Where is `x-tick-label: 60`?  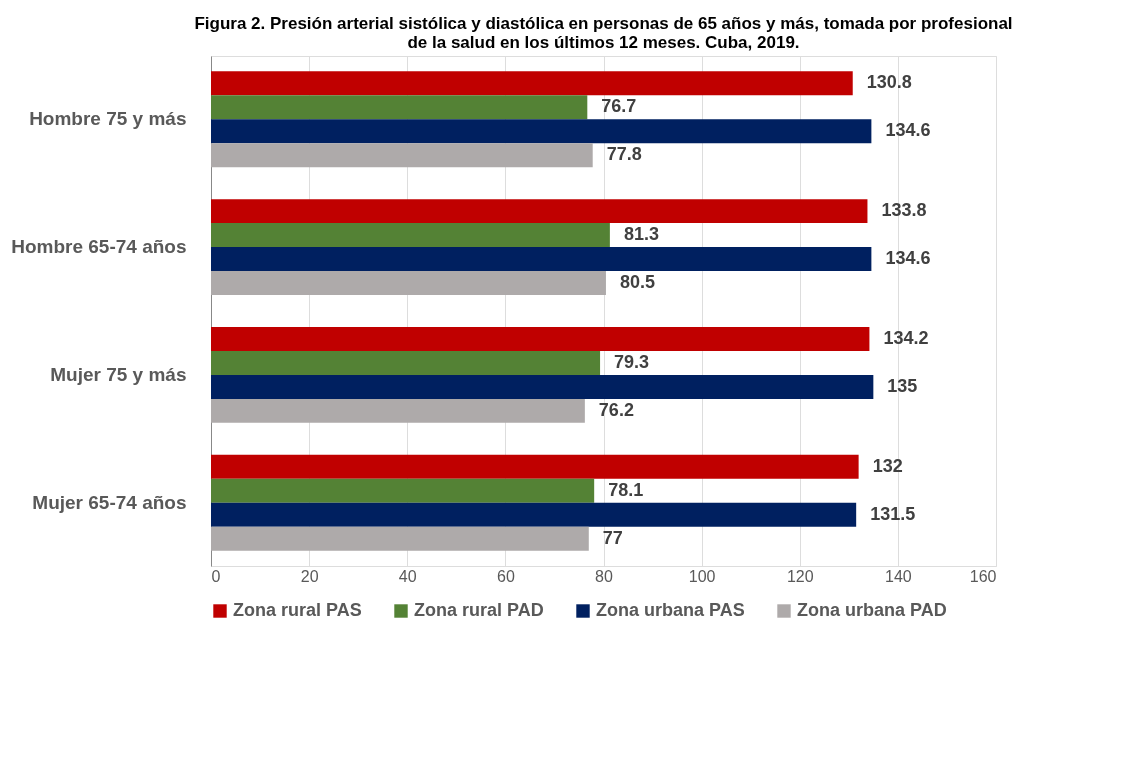
x-tick-label: 60 is located at coordinates (505, 576).